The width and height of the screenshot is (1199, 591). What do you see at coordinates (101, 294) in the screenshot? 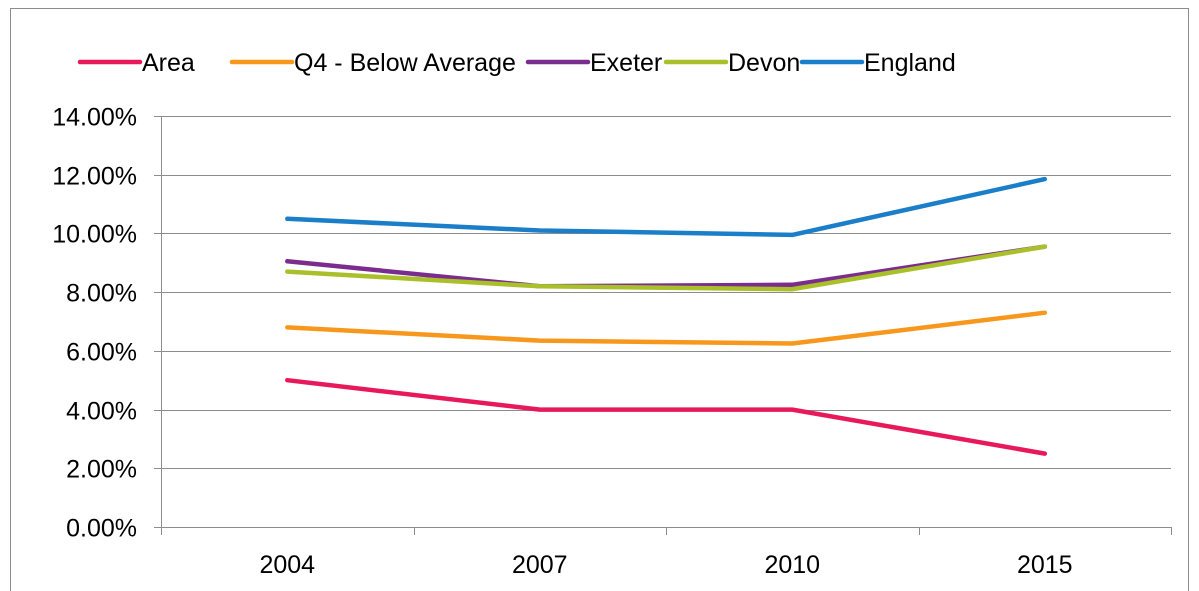
I see `y-tick-label: 8.00%` at bounding box center [101, 294].